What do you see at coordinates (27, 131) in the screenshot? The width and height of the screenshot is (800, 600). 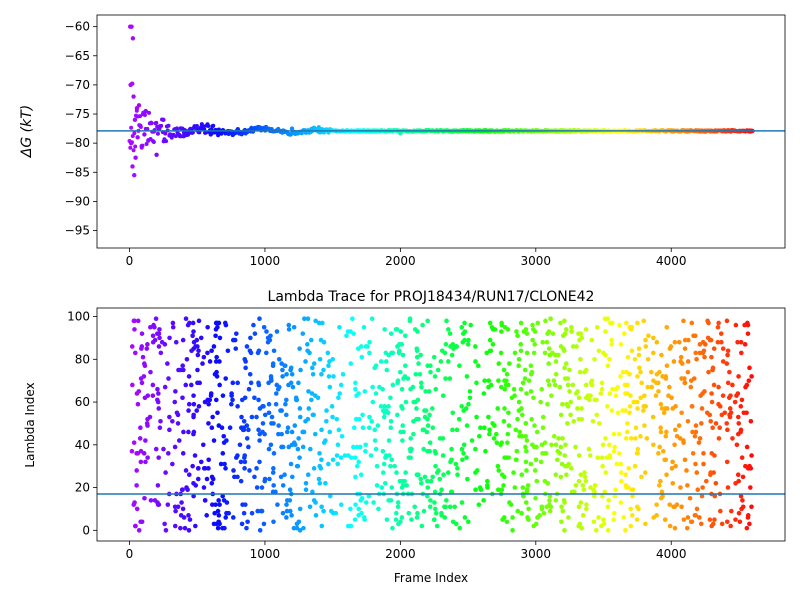 I see `delta-g-y-axis-label: ΔG (kT)` at bounding box center [27, 131].